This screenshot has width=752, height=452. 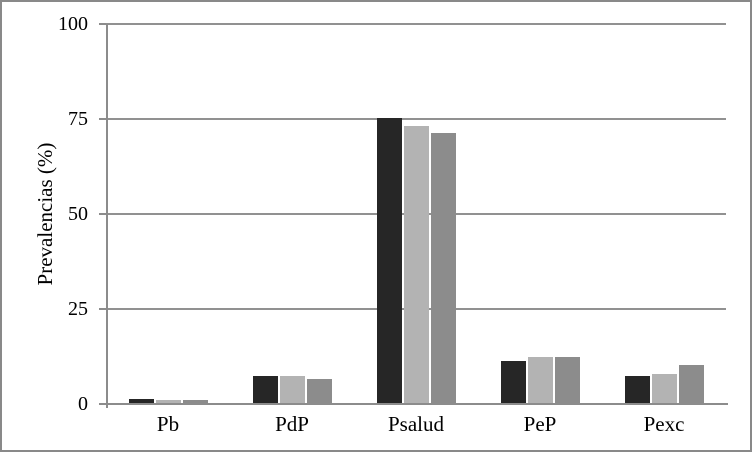 What do you see at coordinates (168, 424) in the screenshot?
I see `x-tick-label-Pb: Pb` at bounding box center [168, 424].